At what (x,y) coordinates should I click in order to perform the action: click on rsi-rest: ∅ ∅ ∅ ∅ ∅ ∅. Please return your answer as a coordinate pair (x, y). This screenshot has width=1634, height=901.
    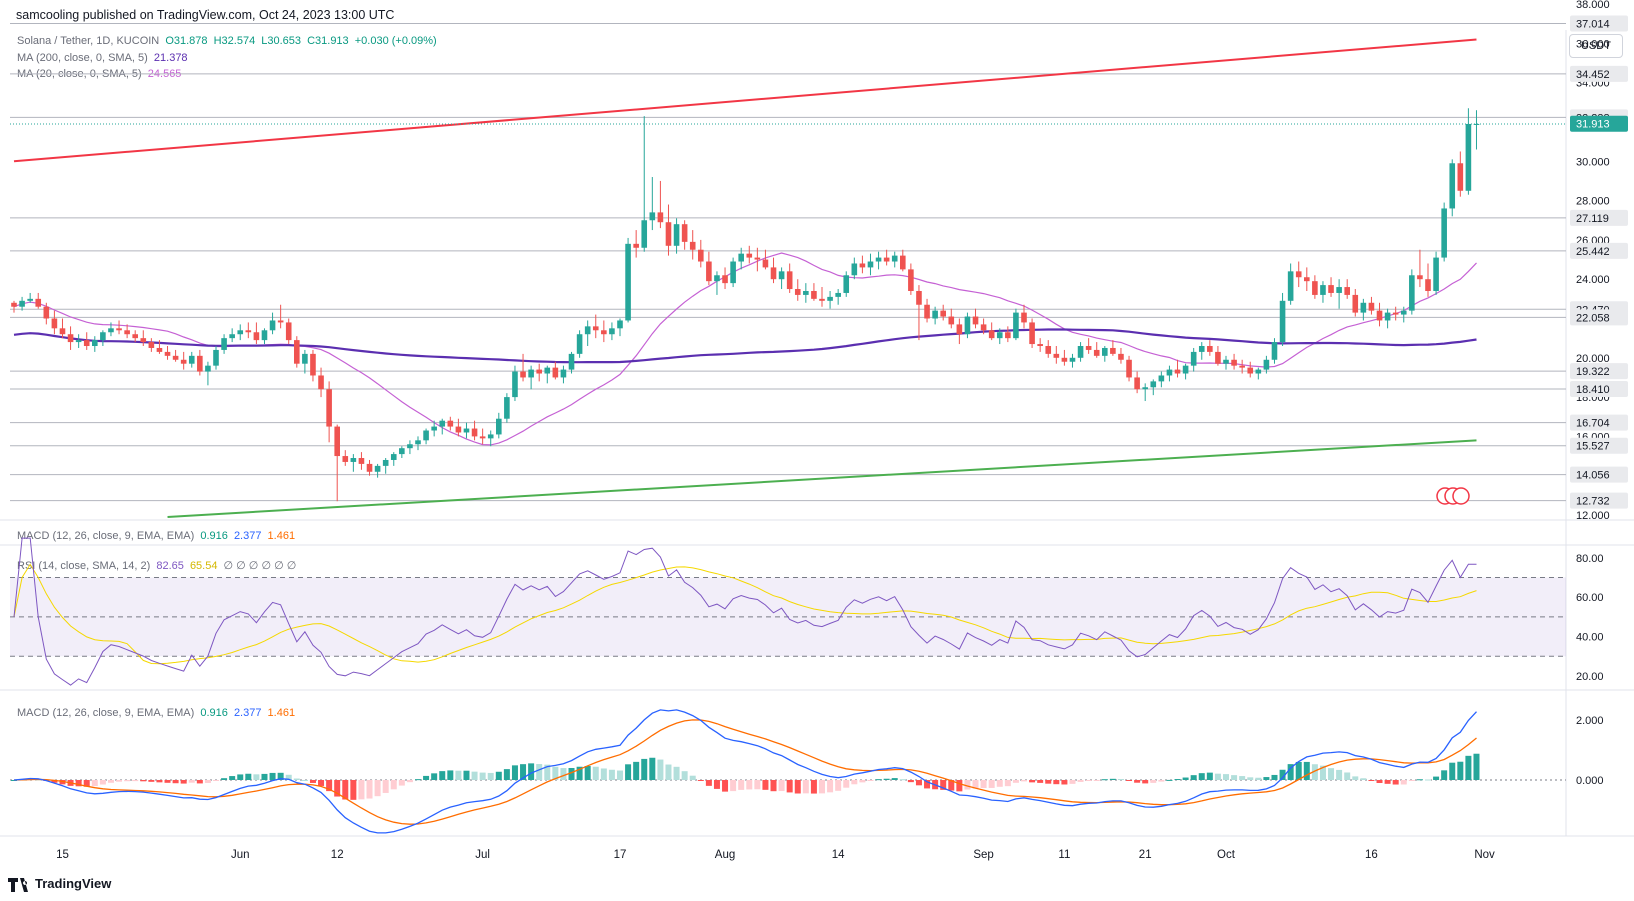
    Looking at the image, I should click on (260, 566).